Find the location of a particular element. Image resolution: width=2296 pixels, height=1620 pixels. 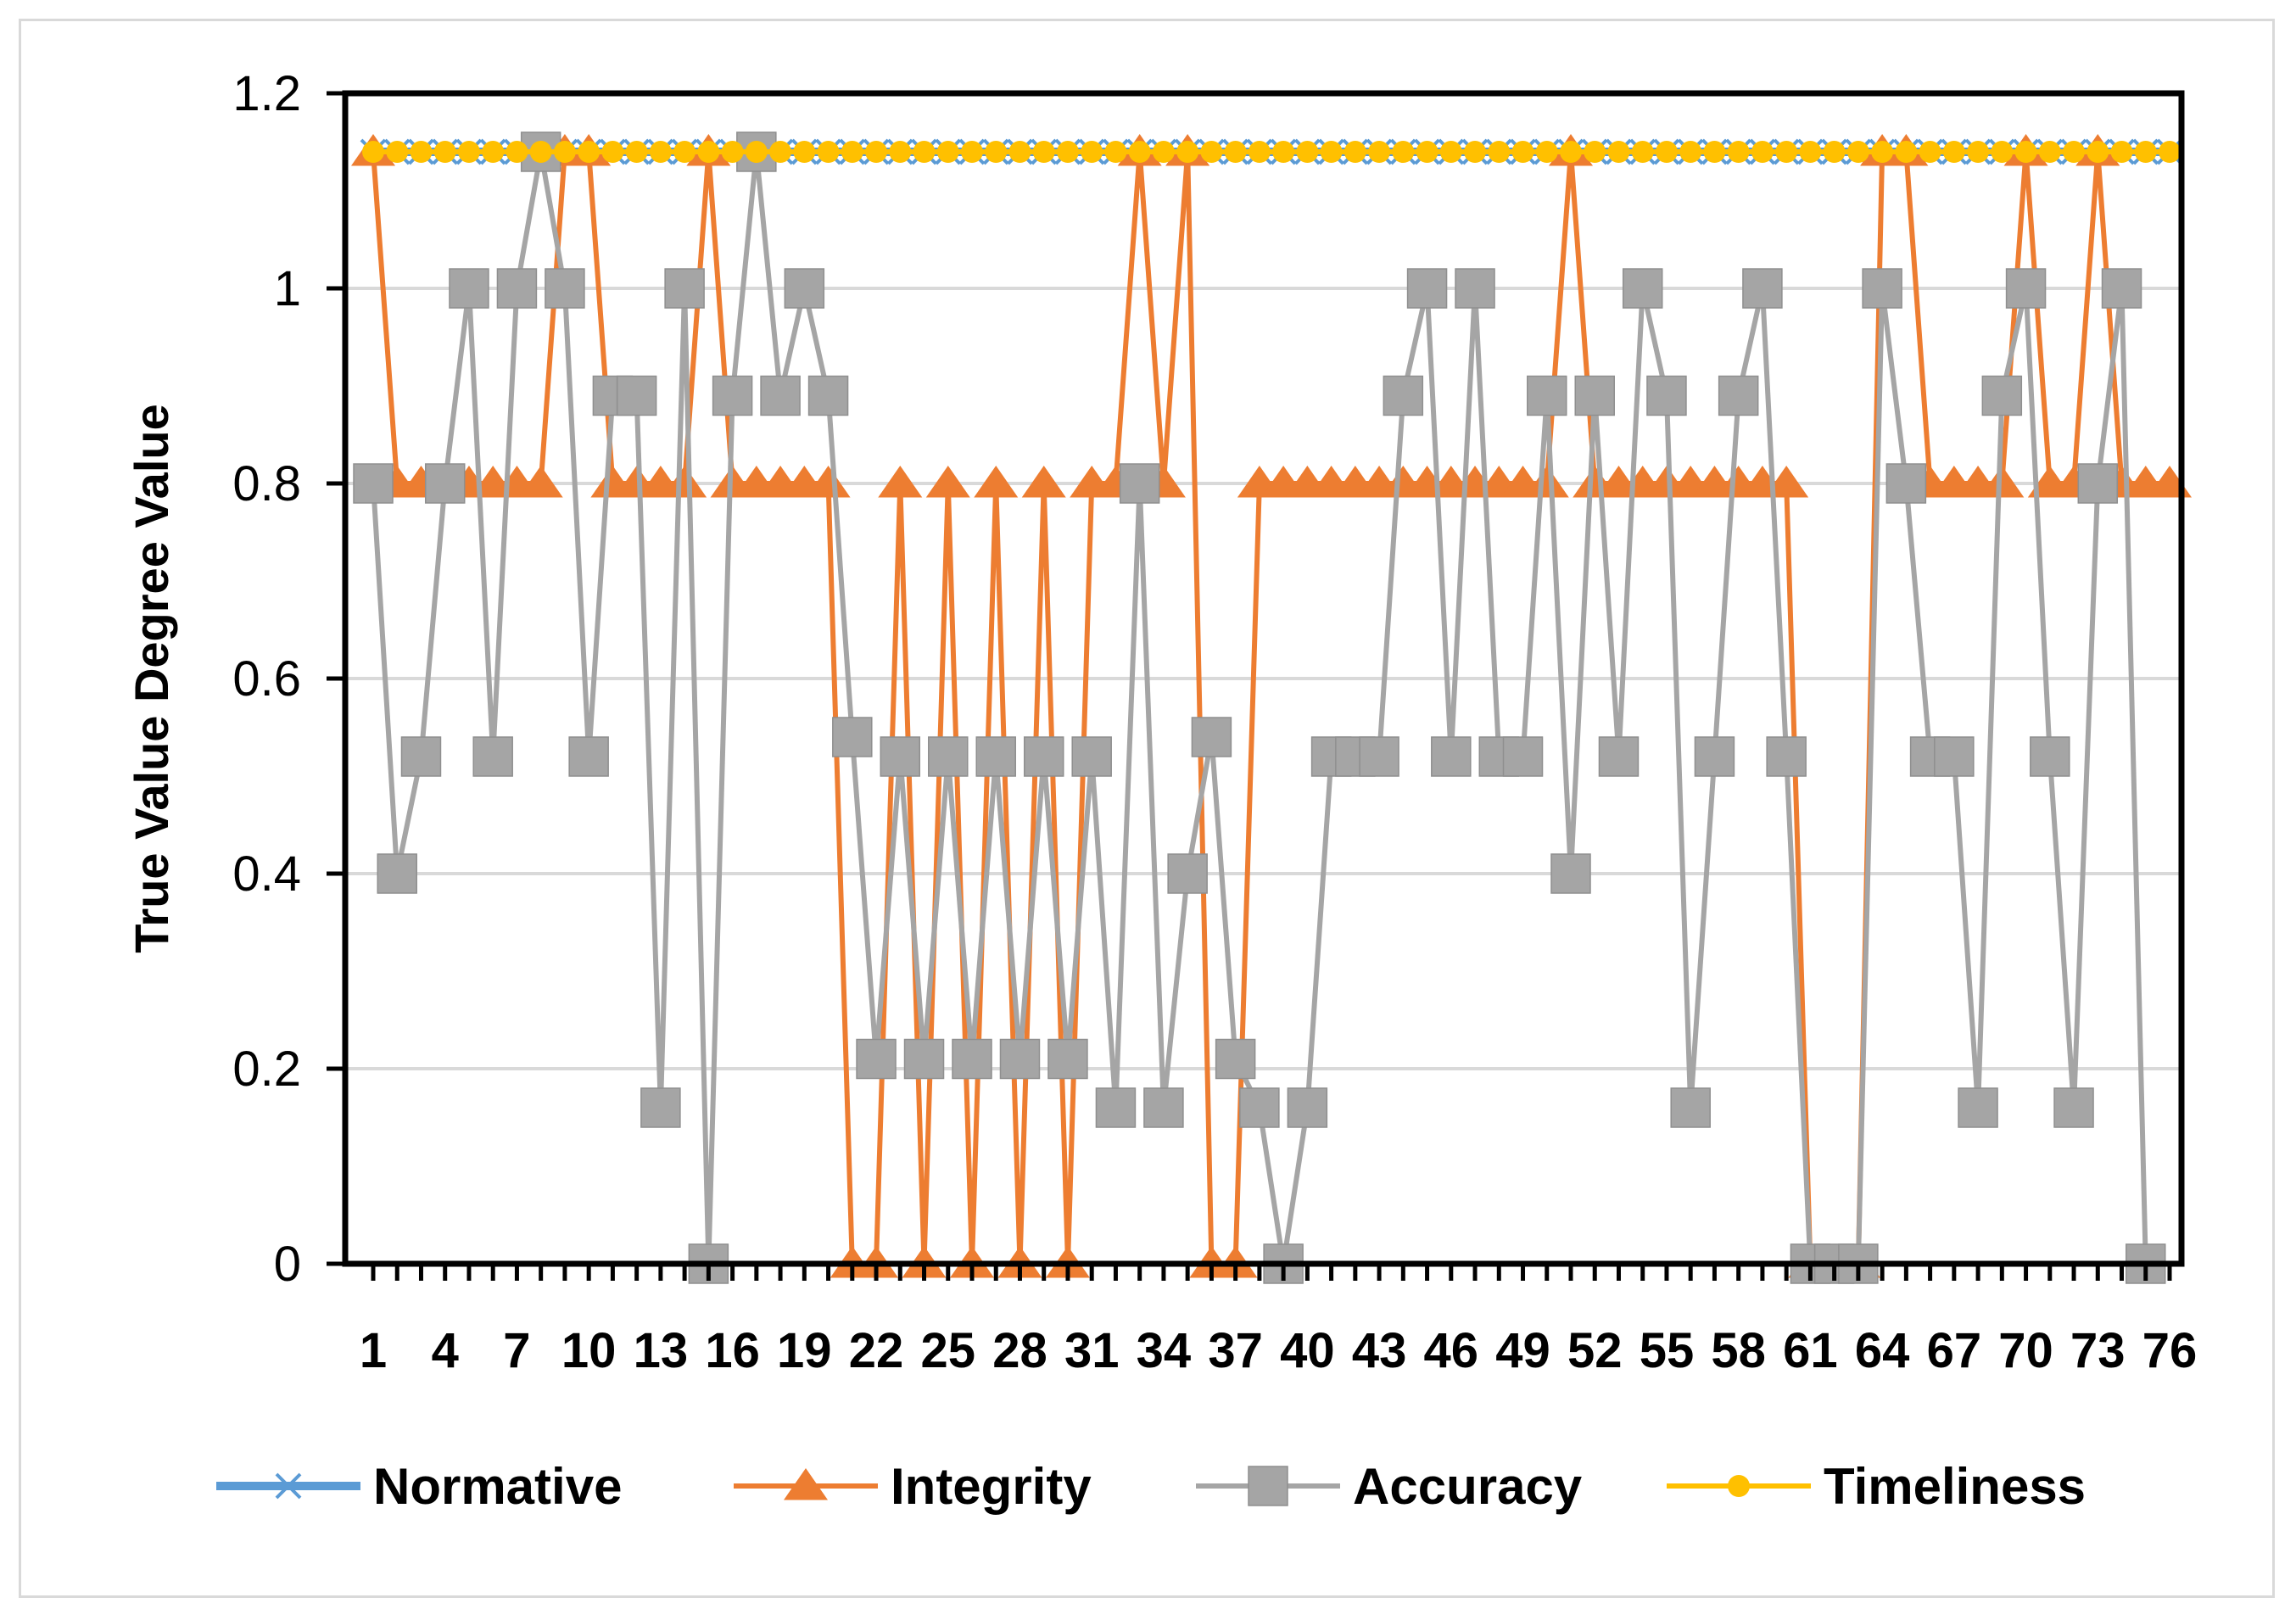

y-tick-label: 0.2 is located at coordinates (266, 1069).